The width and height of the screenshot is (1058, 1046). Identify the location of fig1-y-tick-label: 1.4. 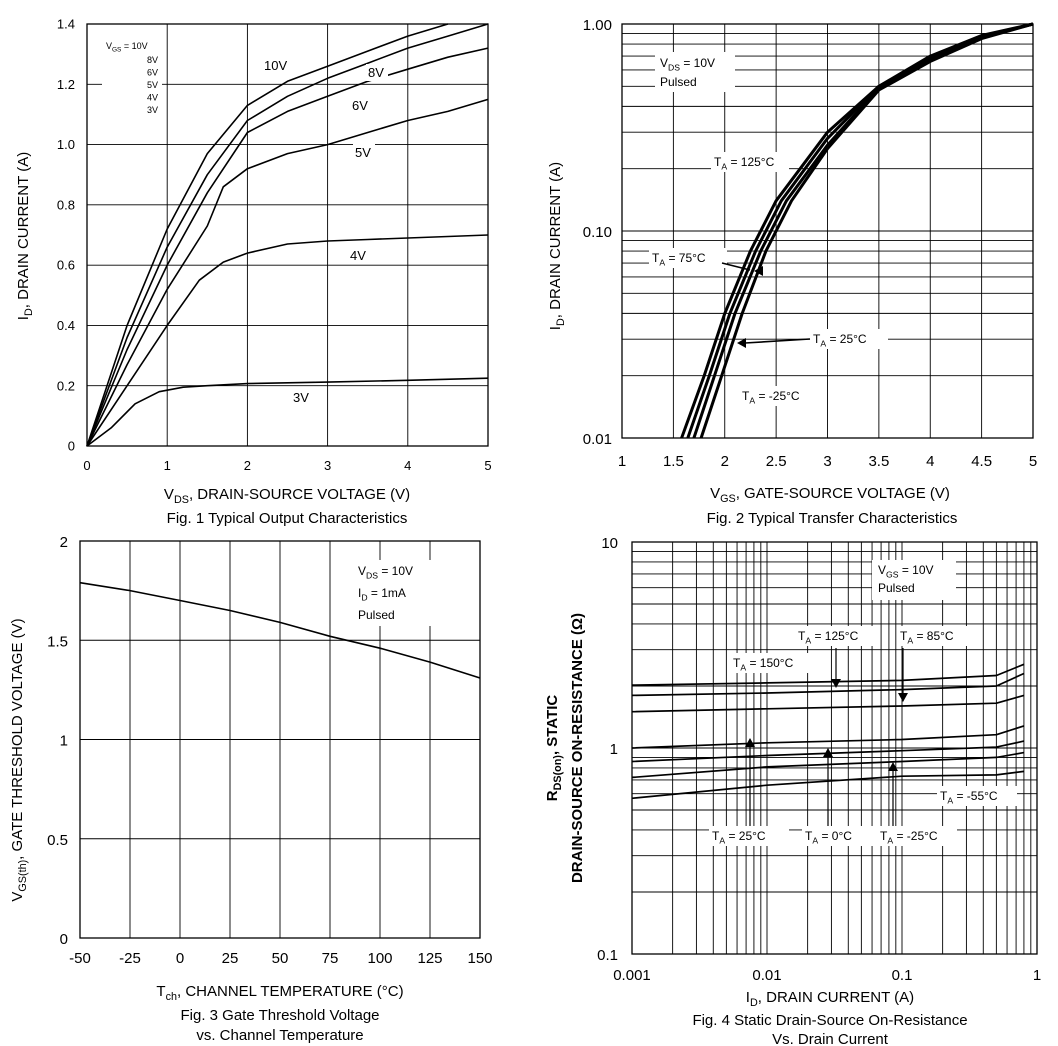
(66, 24).